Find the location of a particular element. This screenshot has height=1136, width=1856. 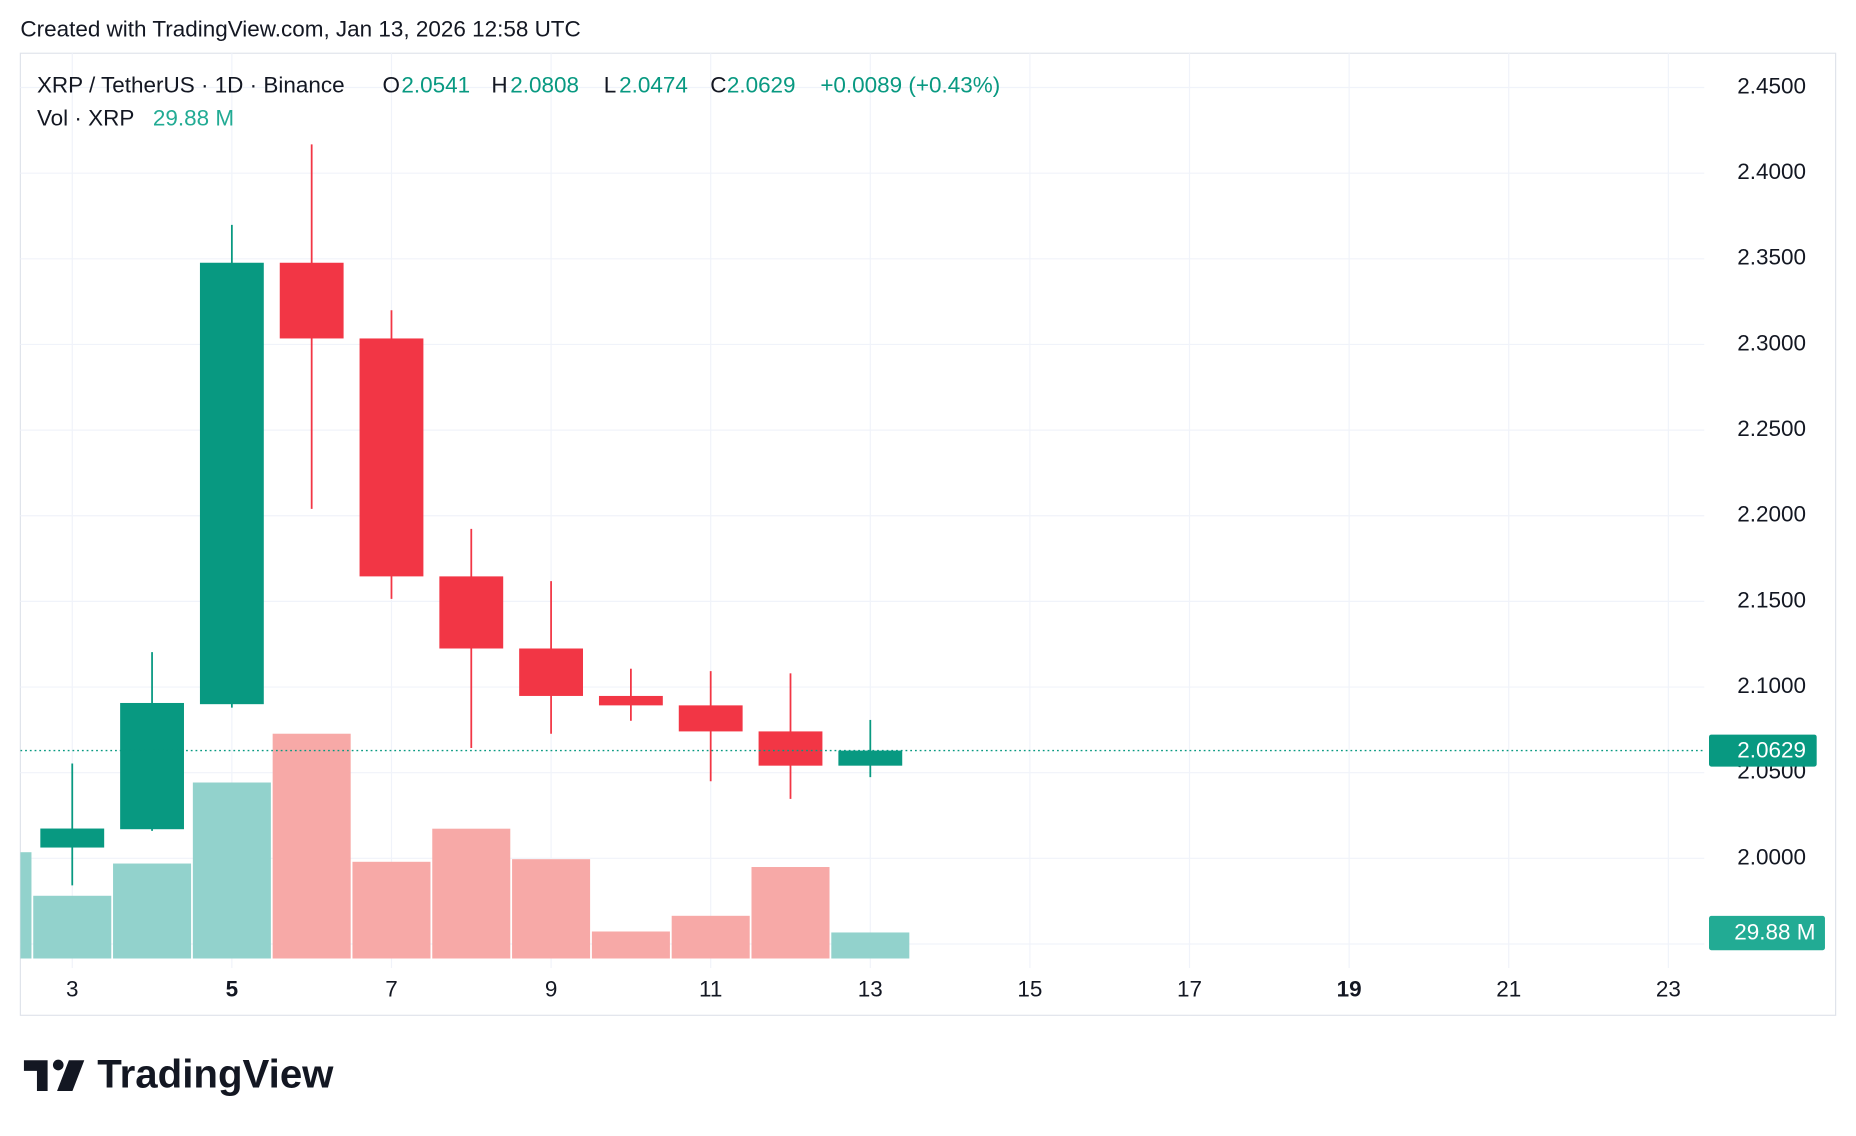

ohlc-value: 2.0474 is located at coordinates (653, 84).